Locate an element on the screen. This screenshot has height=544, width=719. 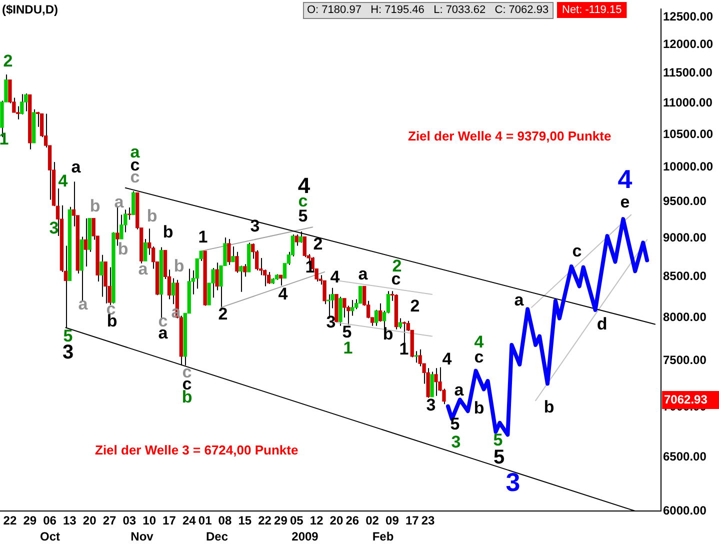
x-tick-label: 02 is located at coordinates (373, 521).